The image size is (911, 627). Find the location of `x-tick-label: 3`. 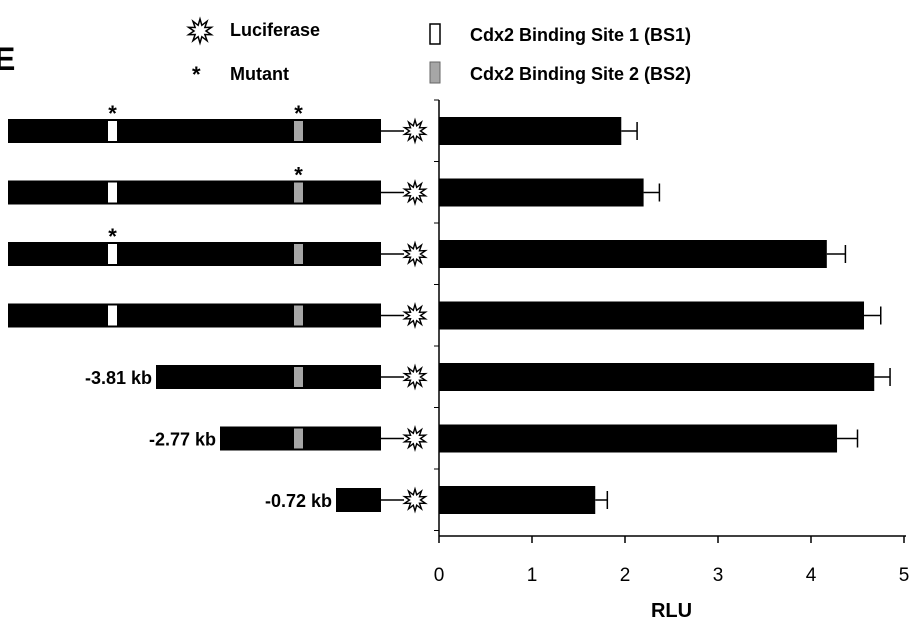

x-tick-label: 3 is located at coordinates (718, 575).